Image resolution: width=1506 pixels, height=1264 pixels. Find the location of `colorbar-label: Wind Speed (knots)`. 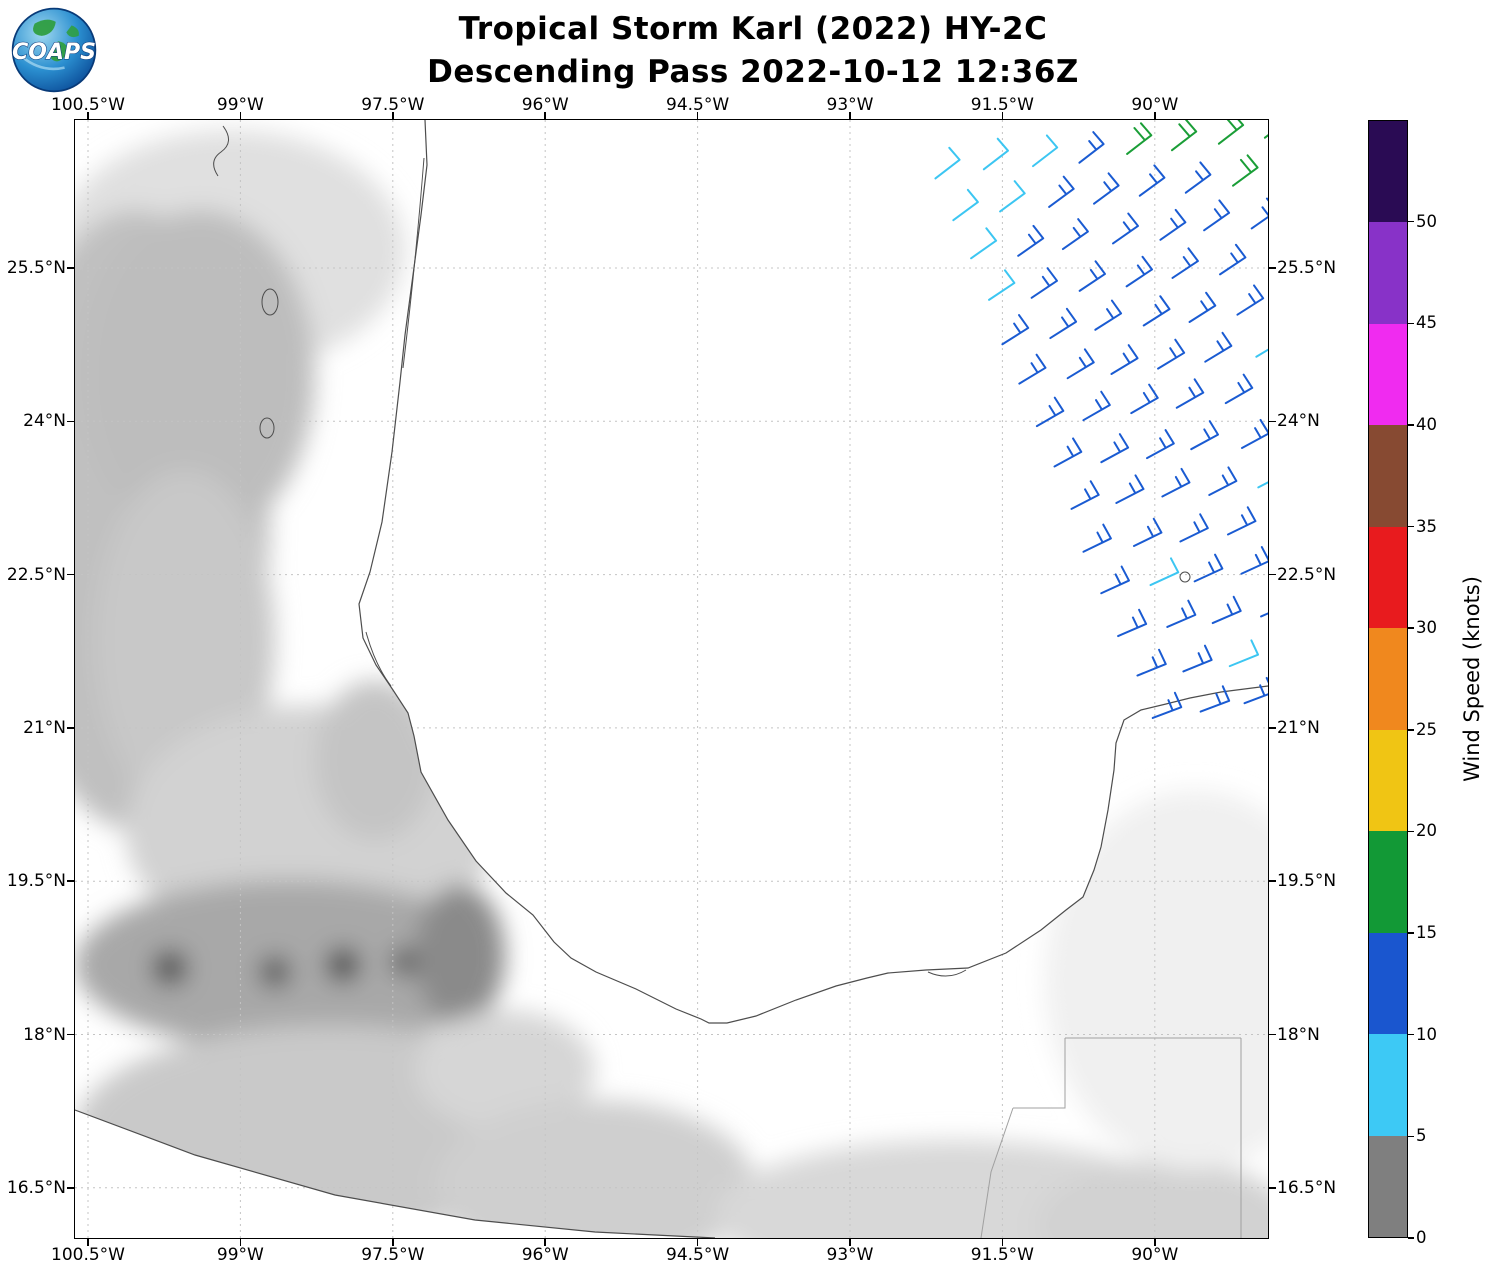

colorbar-label: Wind Speed (knots) is located at coordinates (1472, 679).